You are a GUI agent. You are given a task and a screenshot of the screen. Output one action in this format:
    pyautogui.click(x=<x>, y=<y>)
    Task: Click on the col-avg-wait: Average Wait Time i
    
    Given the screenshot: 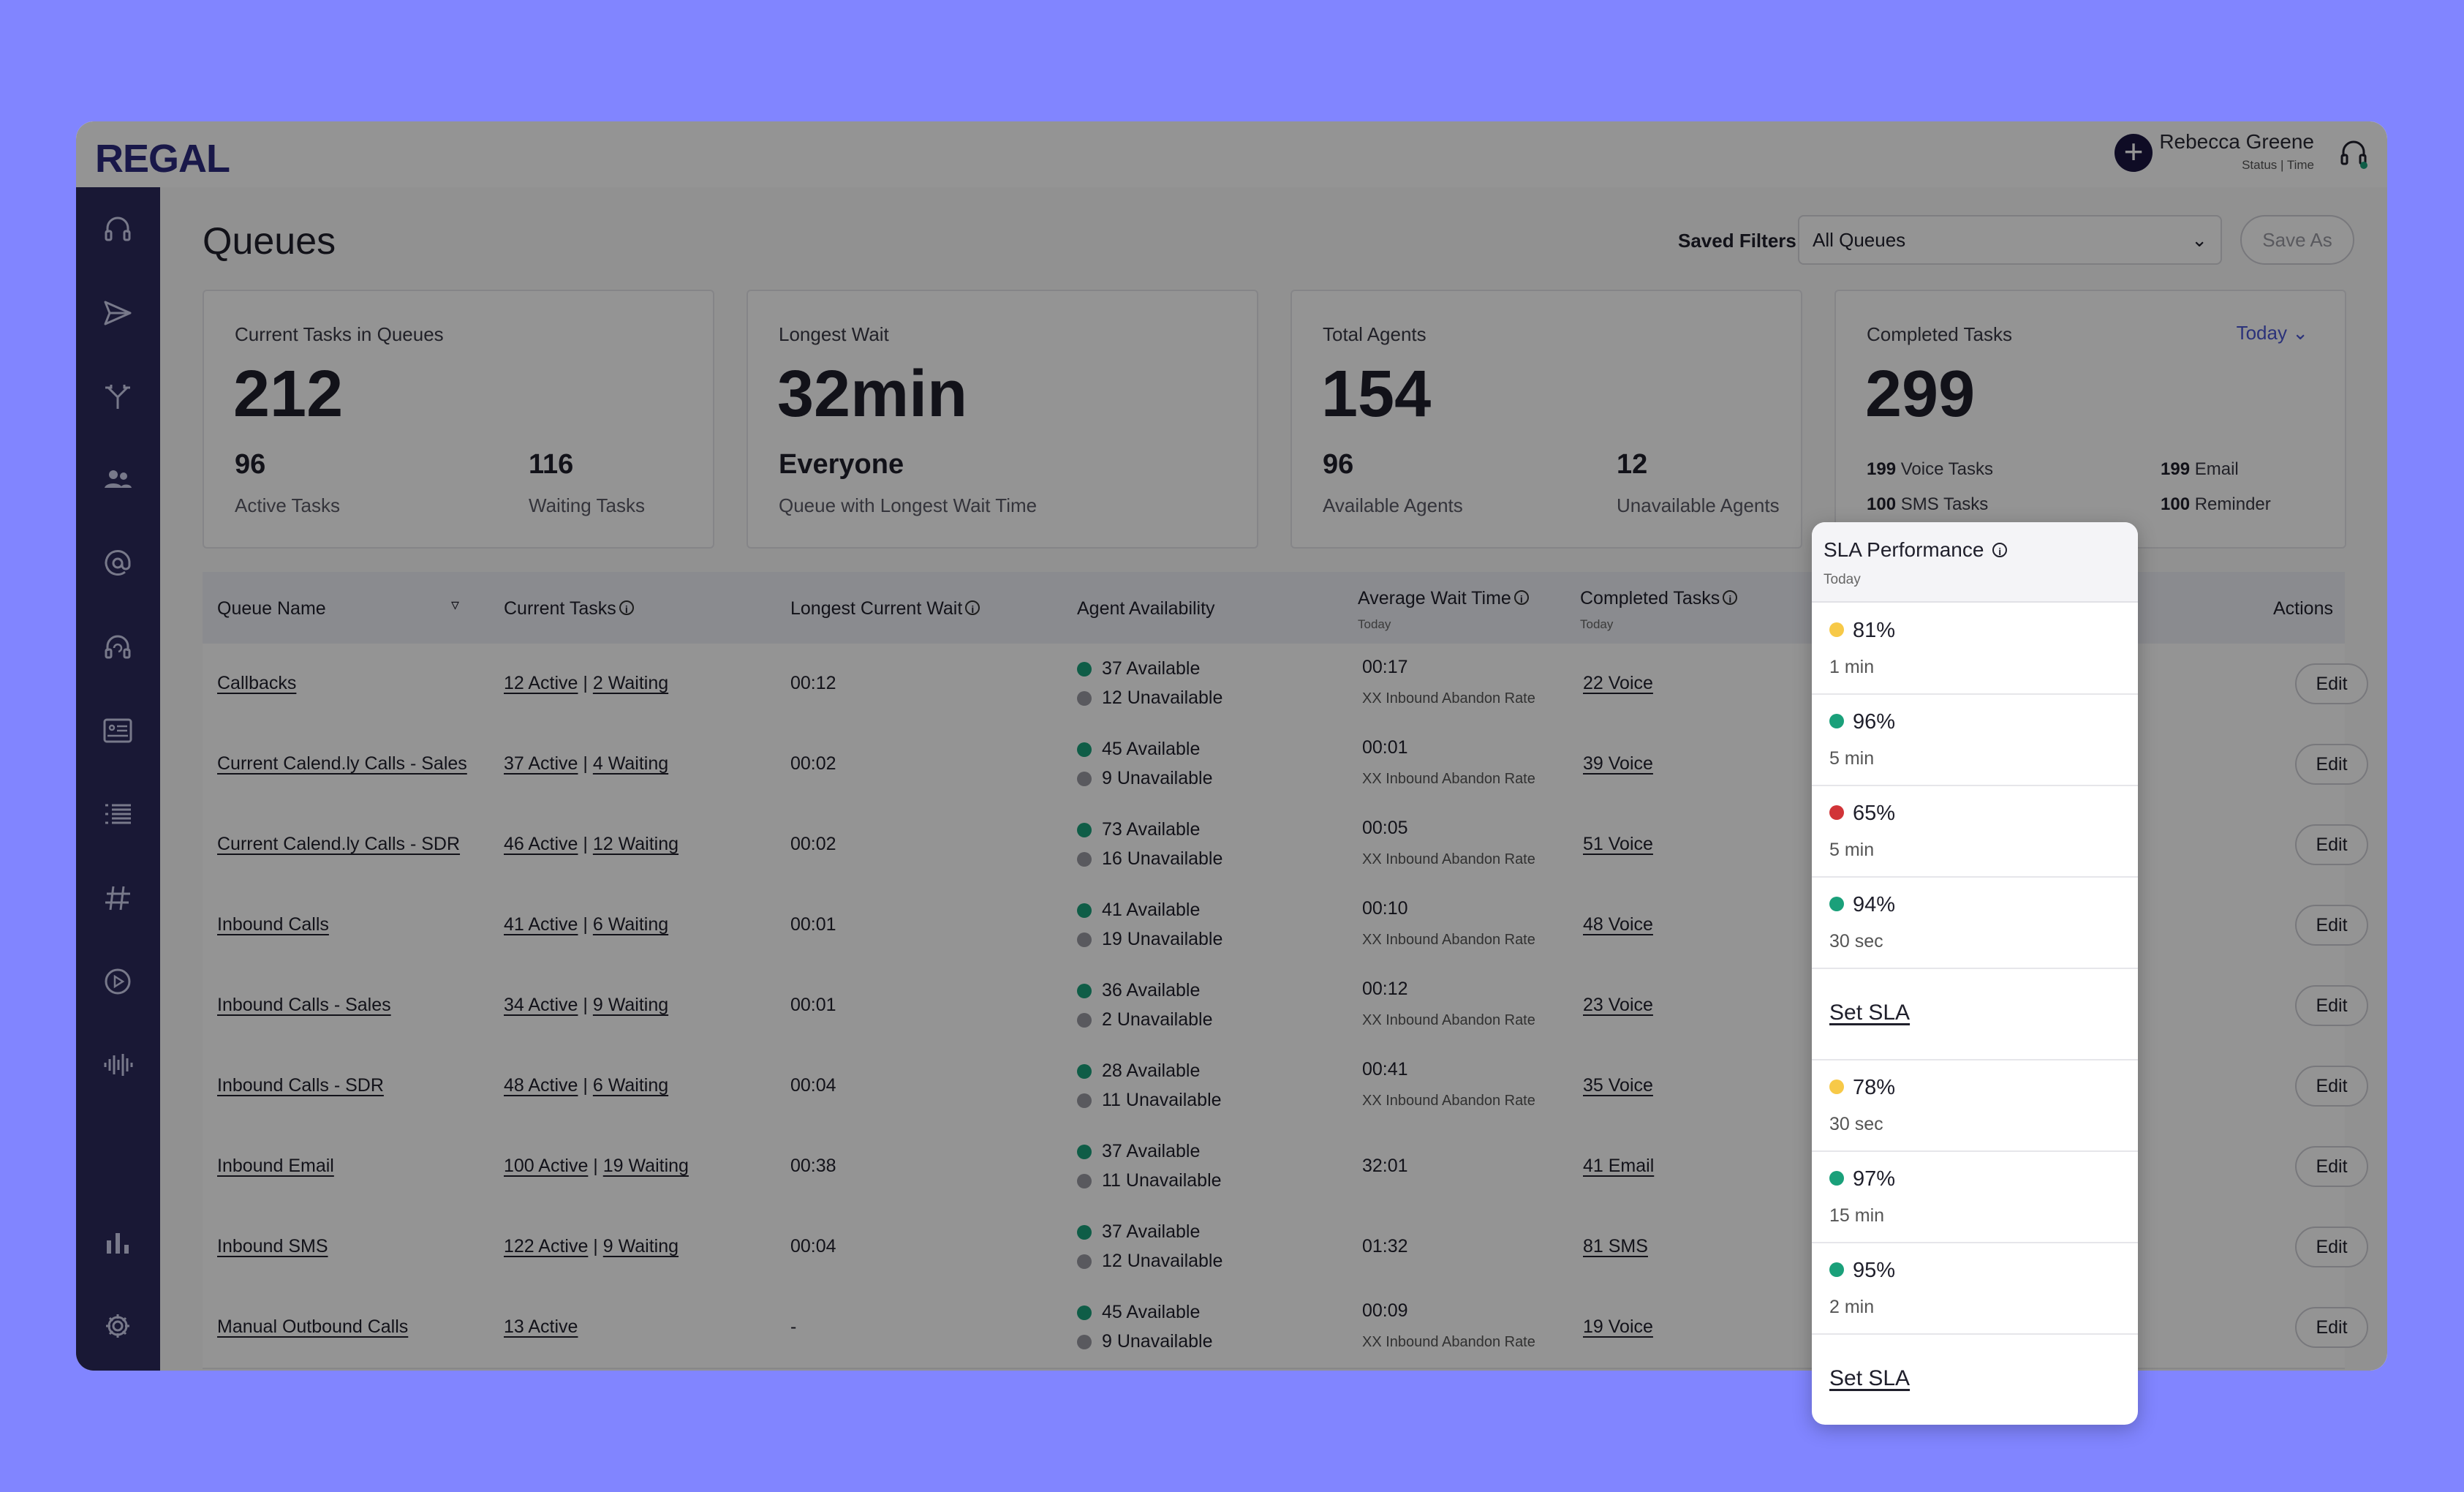 What is the action you would take?
    pyautogui.click(x=1443, y=598)
    